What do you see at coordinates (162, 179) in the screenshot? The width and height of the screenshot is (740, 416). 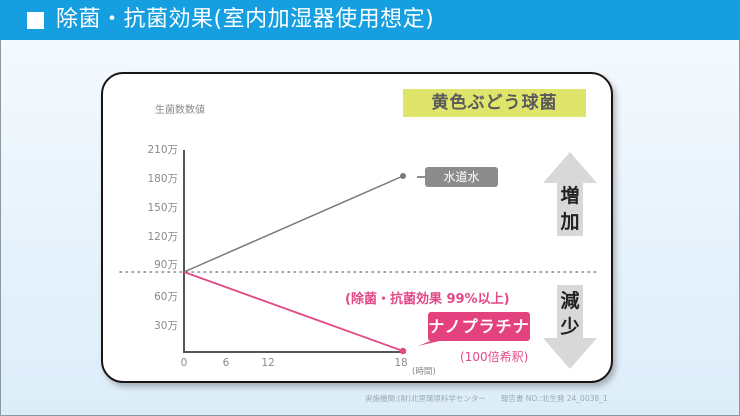 I see `y-tick-label: 180万` at bounding box center [162, 179].